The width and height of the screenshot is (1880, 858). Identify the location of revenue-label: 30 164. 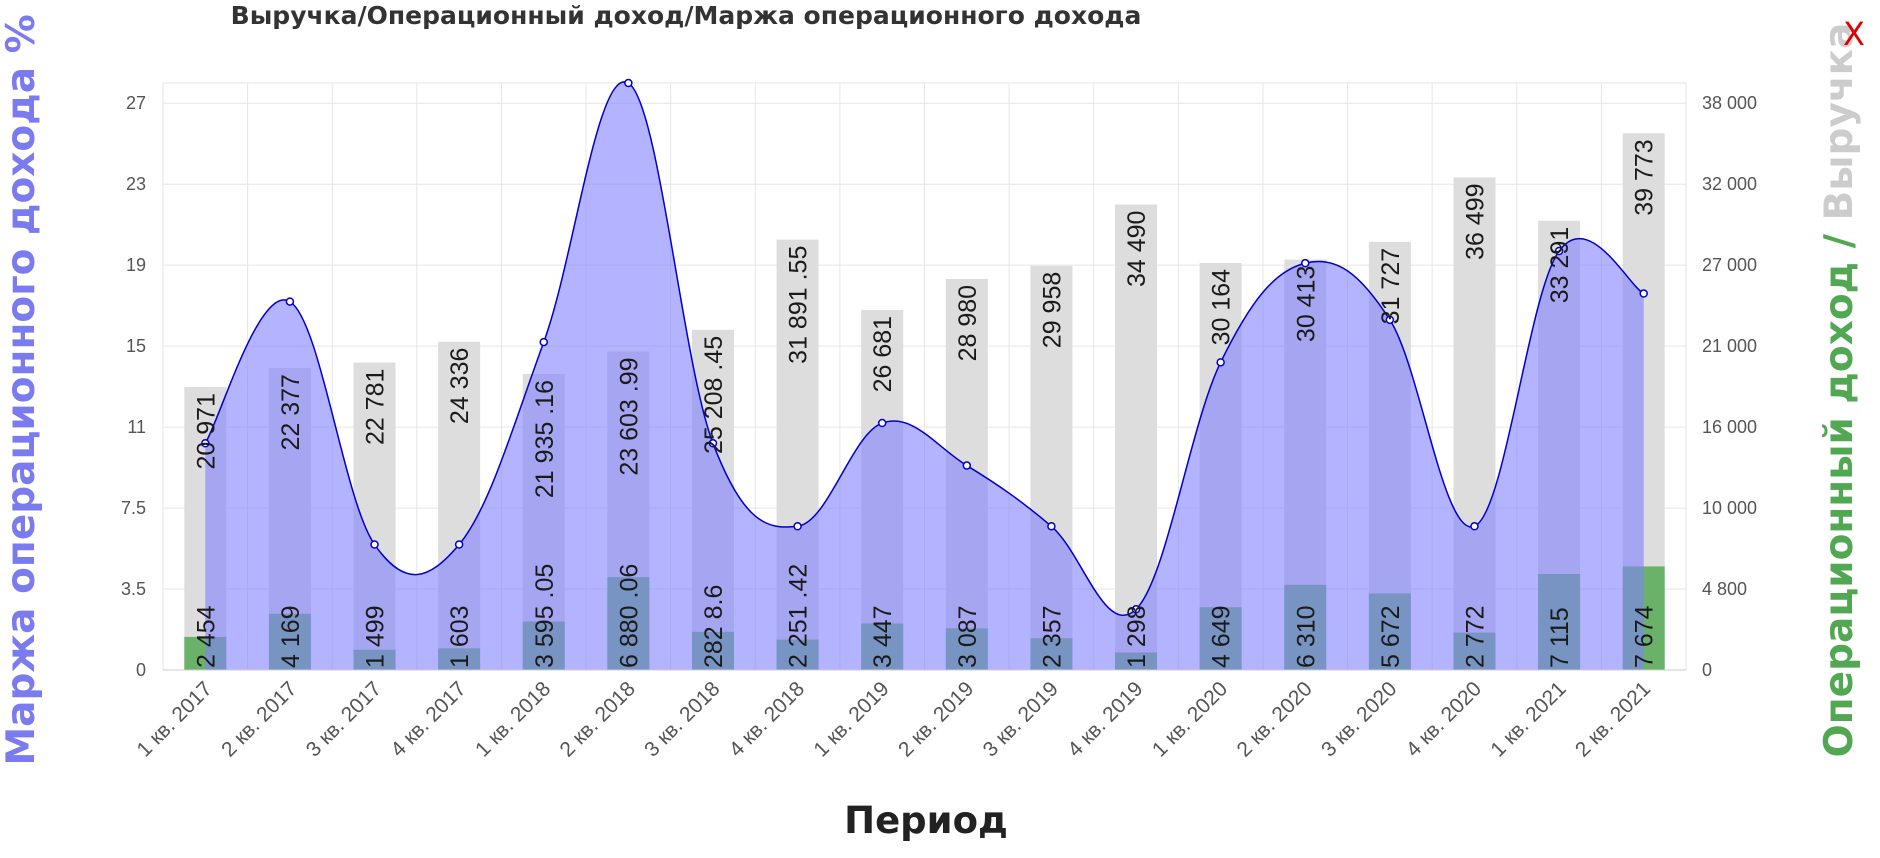
(1222, 307).